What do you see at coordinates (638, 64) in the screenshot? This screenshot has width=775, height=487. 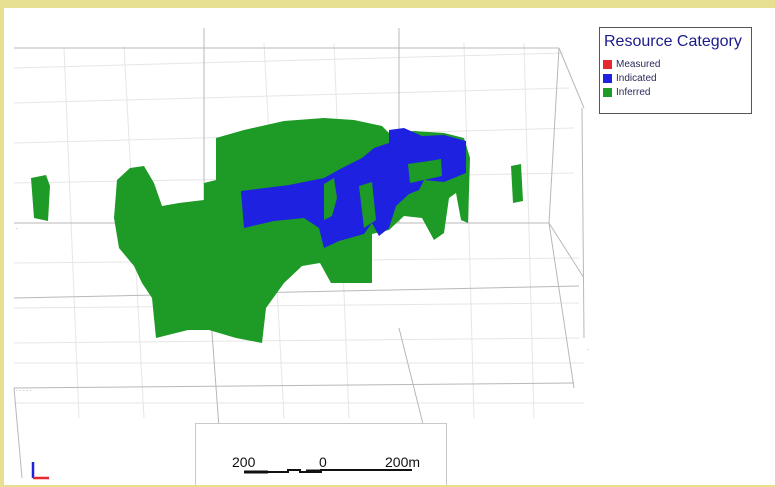 I see `legend-label: Measured` at bounding box center [638, 64].